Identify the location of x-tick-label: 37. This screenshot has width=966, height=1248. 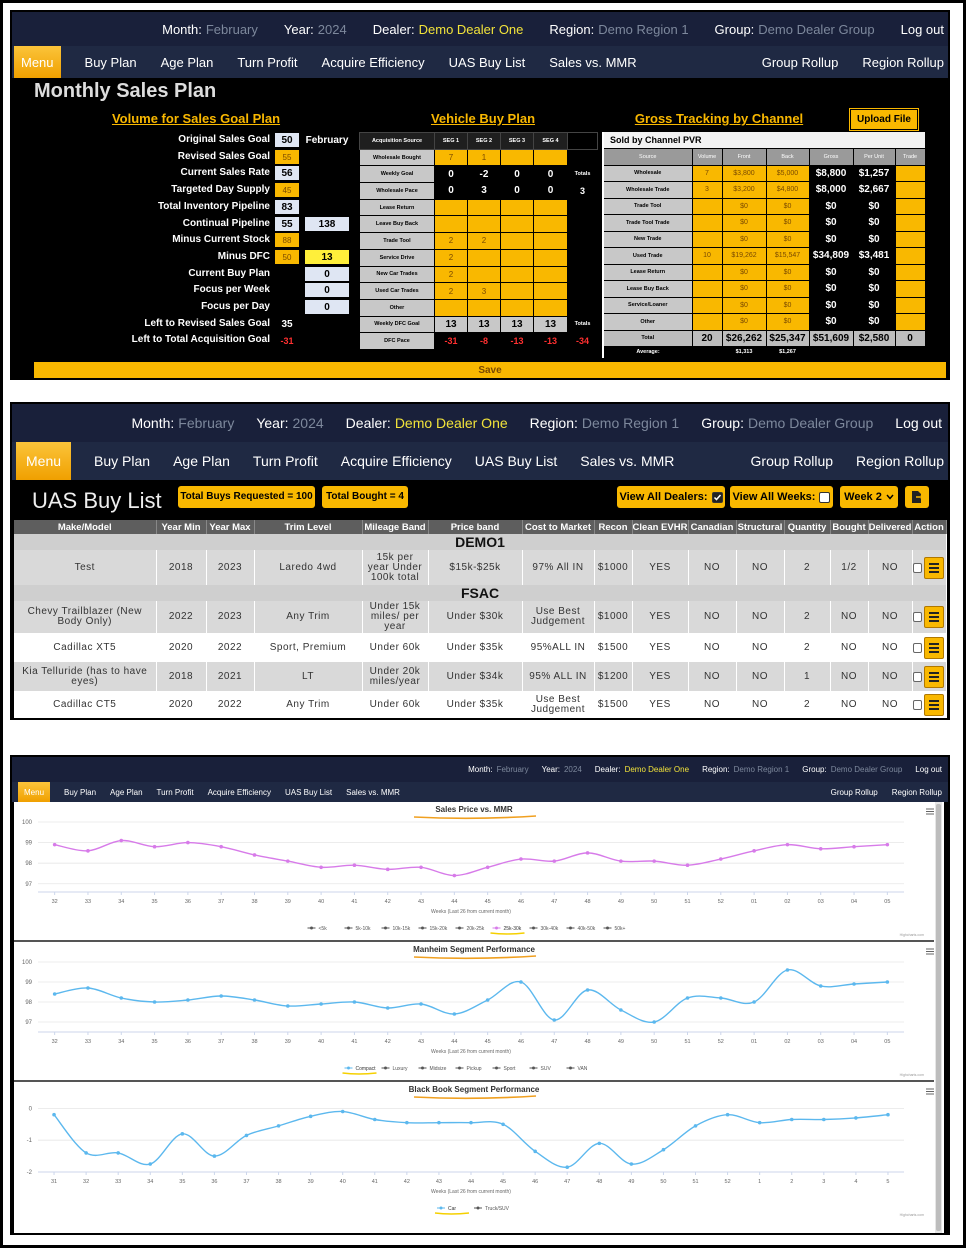
(221, 1042).